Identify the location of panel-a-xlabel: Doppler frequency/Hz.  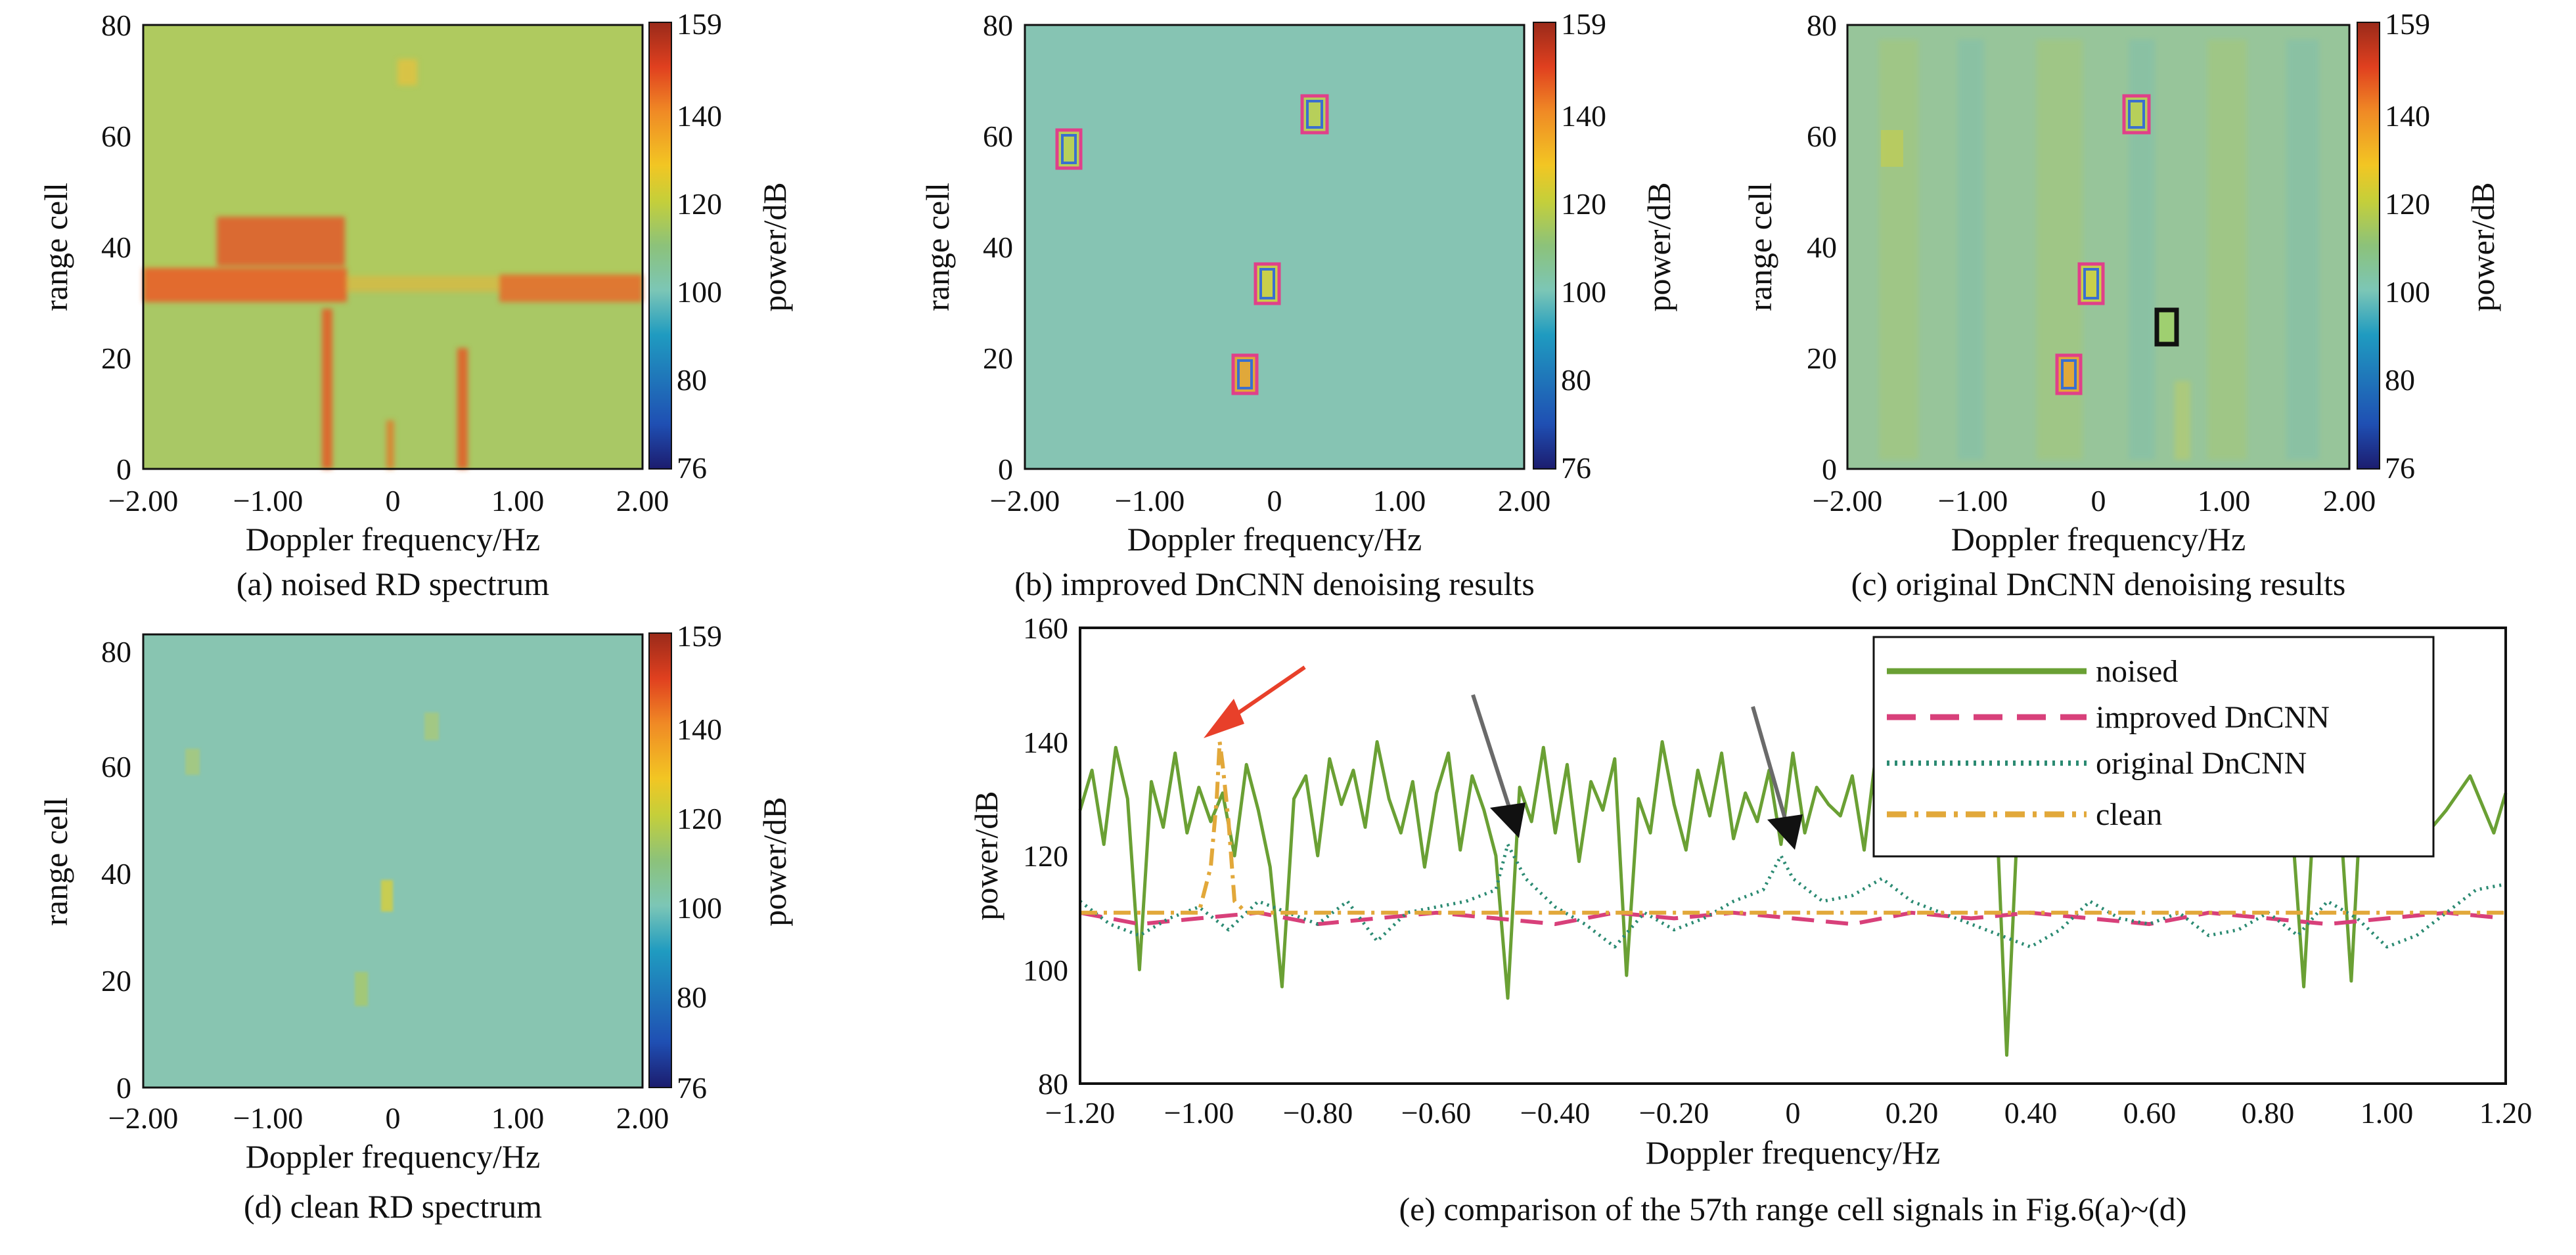
(393, 539).